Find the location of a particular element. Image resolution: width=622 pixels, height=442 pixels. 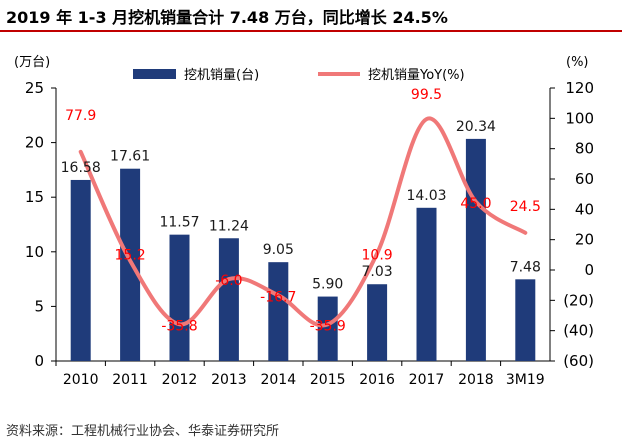

left-axis-unit: (万台) is located at coordinates (32, 62).